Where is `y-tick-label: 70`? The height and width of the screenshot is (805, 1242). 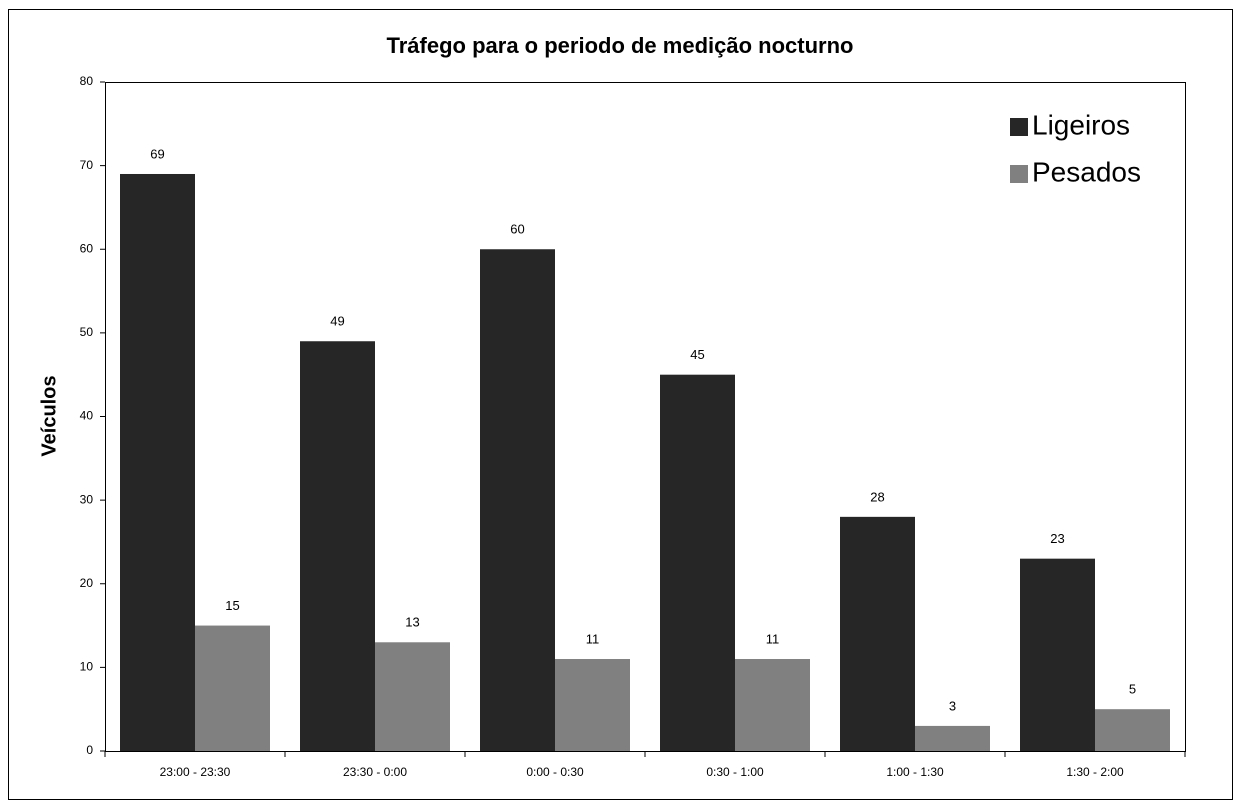
y-tick-label: 70 is located at coordinates (87, 165).